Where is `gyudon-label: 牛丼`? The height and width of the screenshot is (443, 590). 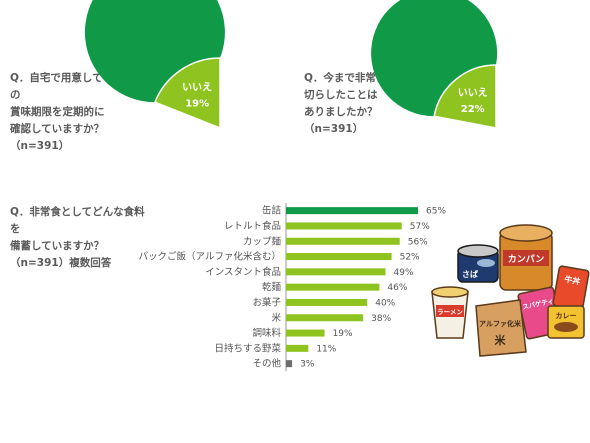
gyudon-label: 牛丼 is located at coordinates (572, 280).